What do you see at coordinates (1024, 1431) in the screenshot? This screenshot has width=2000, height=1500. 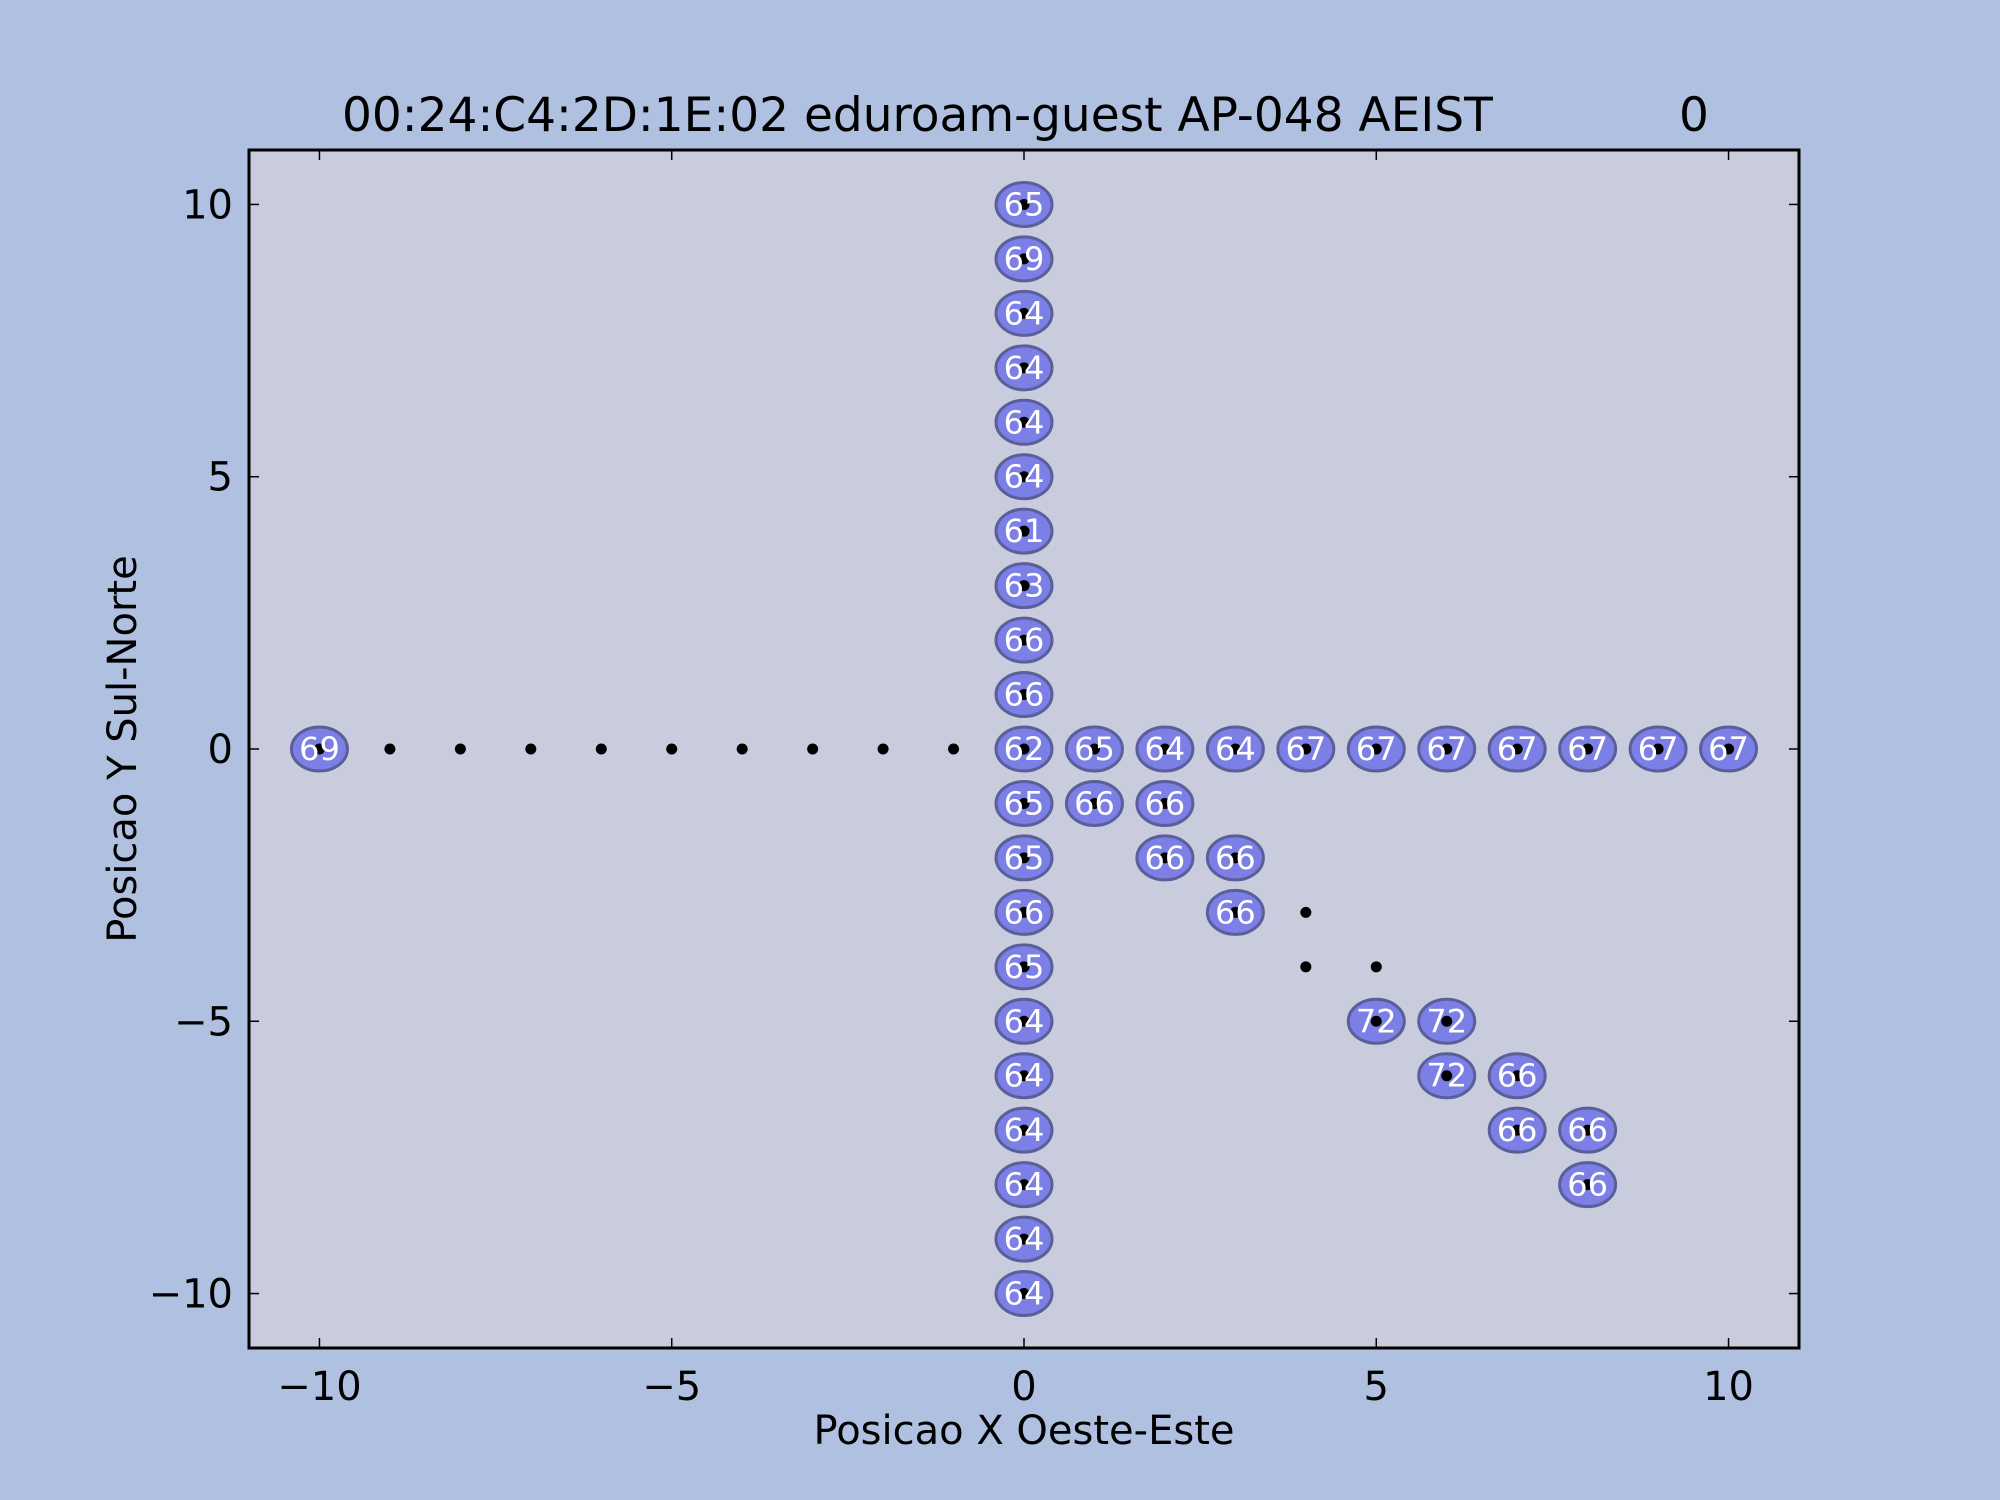 I see `x-axis-label: Posicao X Oeste-Este` at bounding box center [1024, 1431].